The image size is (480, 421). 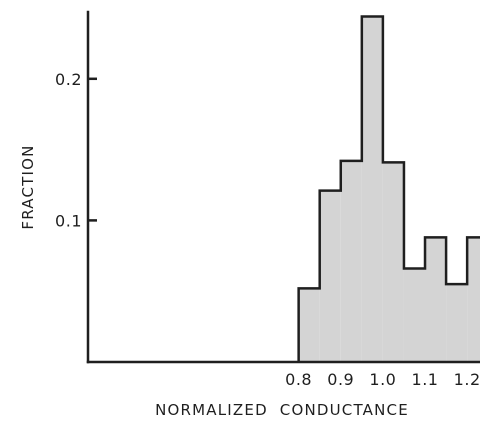 I want to click on x-tick-label: 0.8, so click(x=298, y=379).